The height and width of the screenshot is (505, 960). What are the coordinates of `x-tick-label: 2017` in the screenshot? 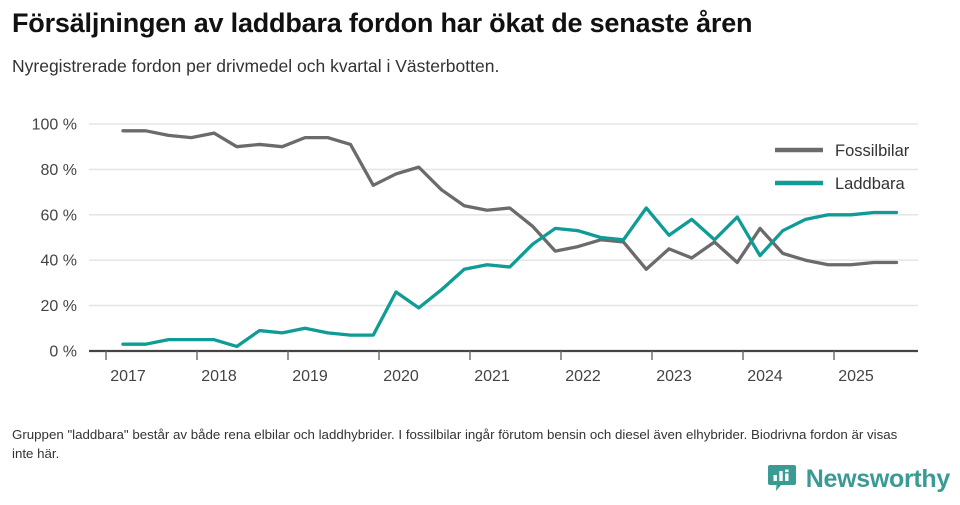 It's located at (128, 376).